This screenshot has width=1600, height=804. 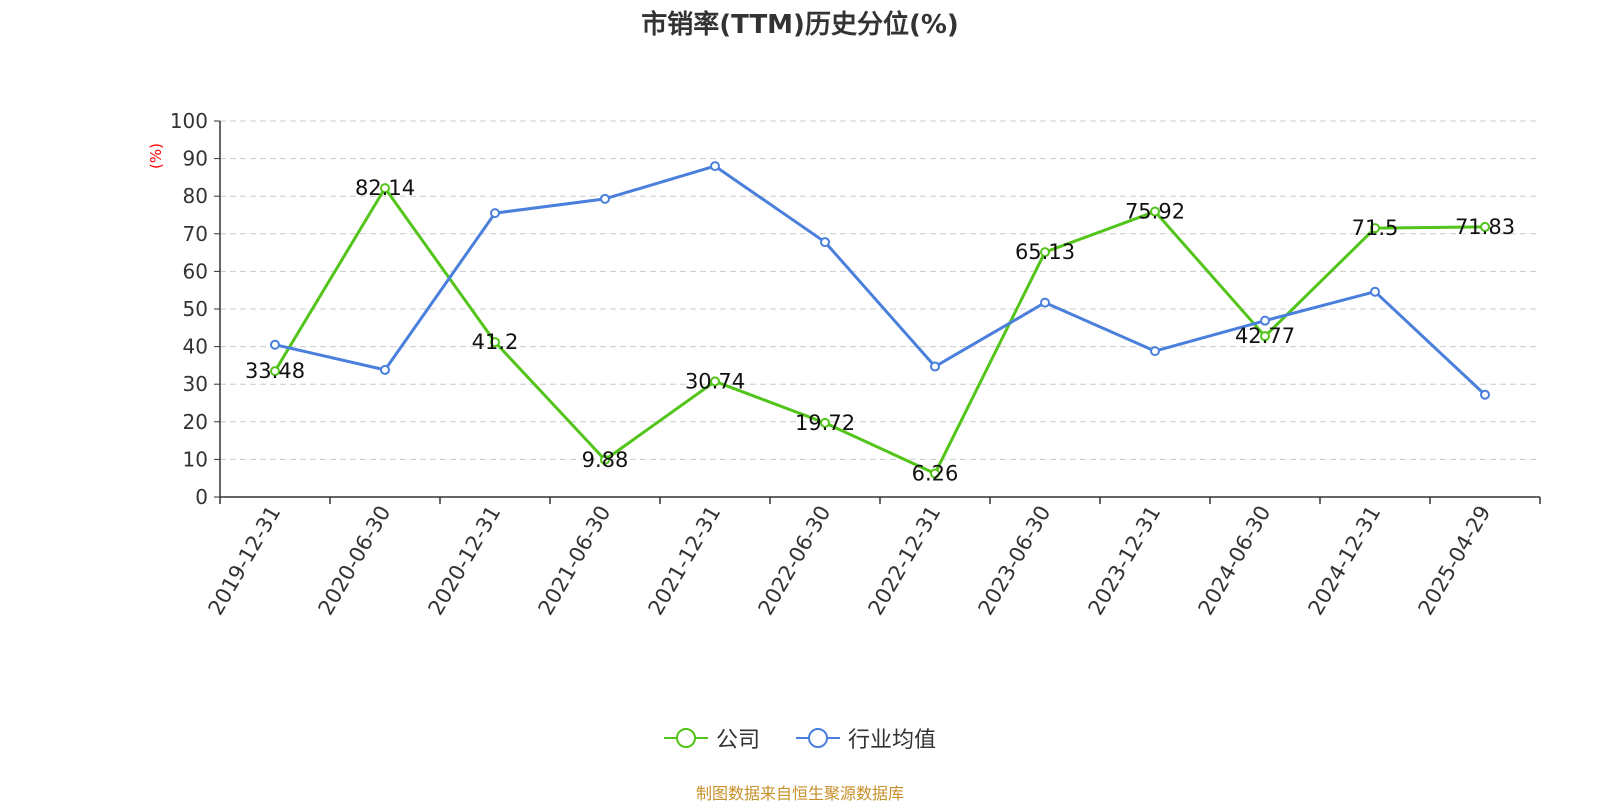 I want to click on x-tick-label: 2021-06-30, so click(x=575, y=561).